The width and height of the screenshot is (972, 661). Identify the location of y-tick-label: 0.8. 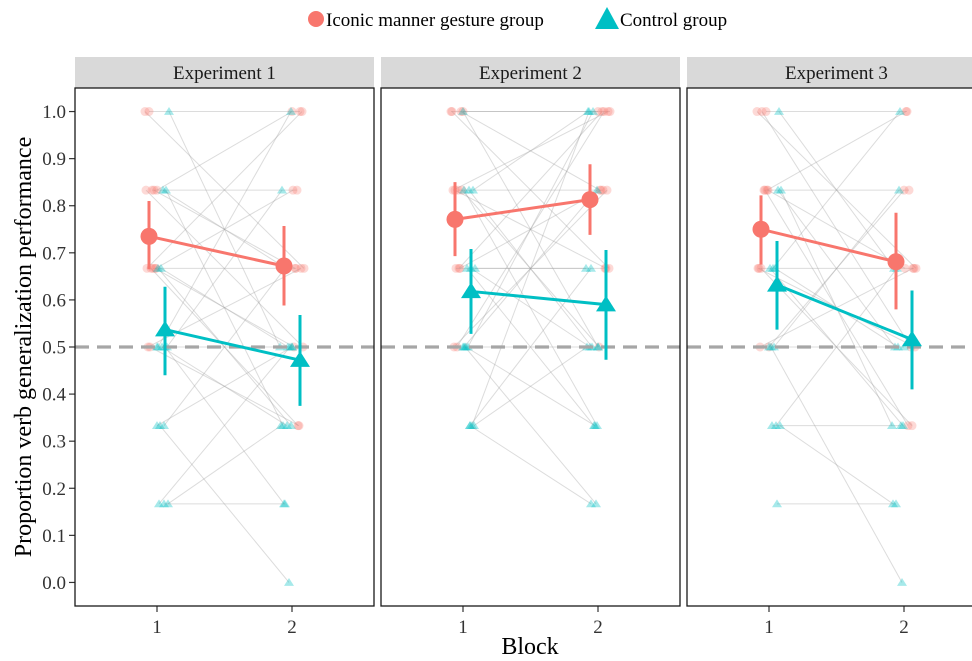
(54, 206).